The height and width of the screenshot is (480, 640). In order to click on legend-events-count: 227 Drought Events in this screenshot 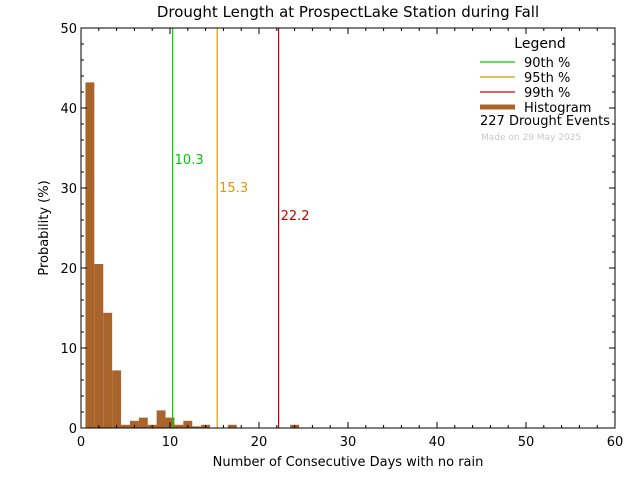, I will do `click(545, 121)`.